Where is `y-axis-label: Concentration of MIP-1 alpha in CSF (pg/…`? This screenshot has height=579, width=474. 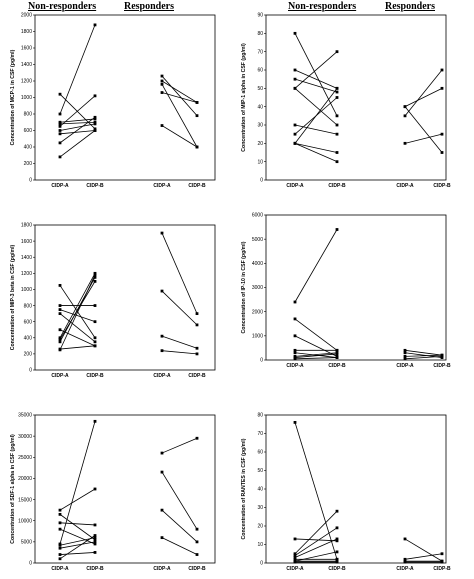
y-axis-label: Concentration of MIP-1 alpha in CSF (pg/… is located at coordinates (244, 97).